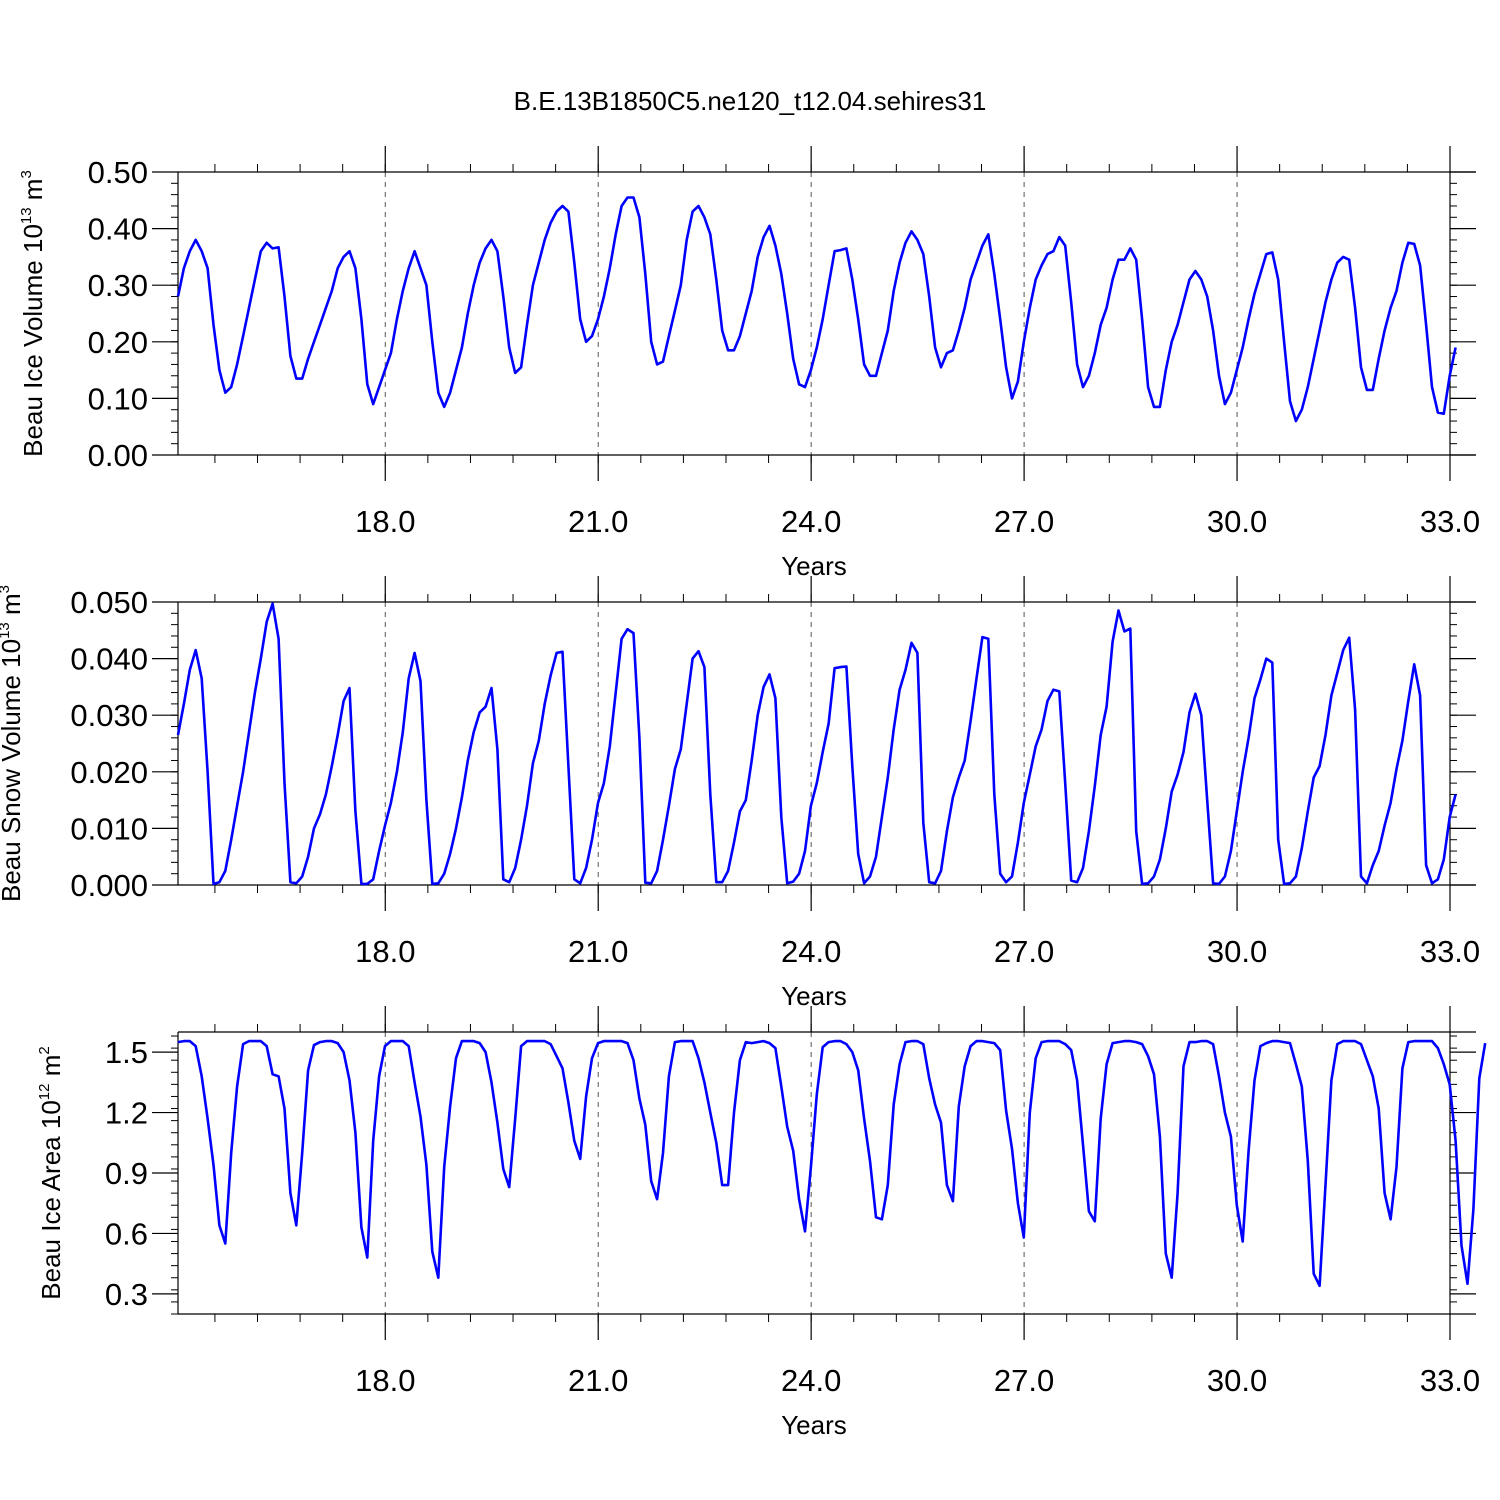 The height and width of the screenshot is (1500, 1500). Describe the element at coordinates (126, 1113) in the screenshot. I see `y-tick-label: 1.2` at that location.